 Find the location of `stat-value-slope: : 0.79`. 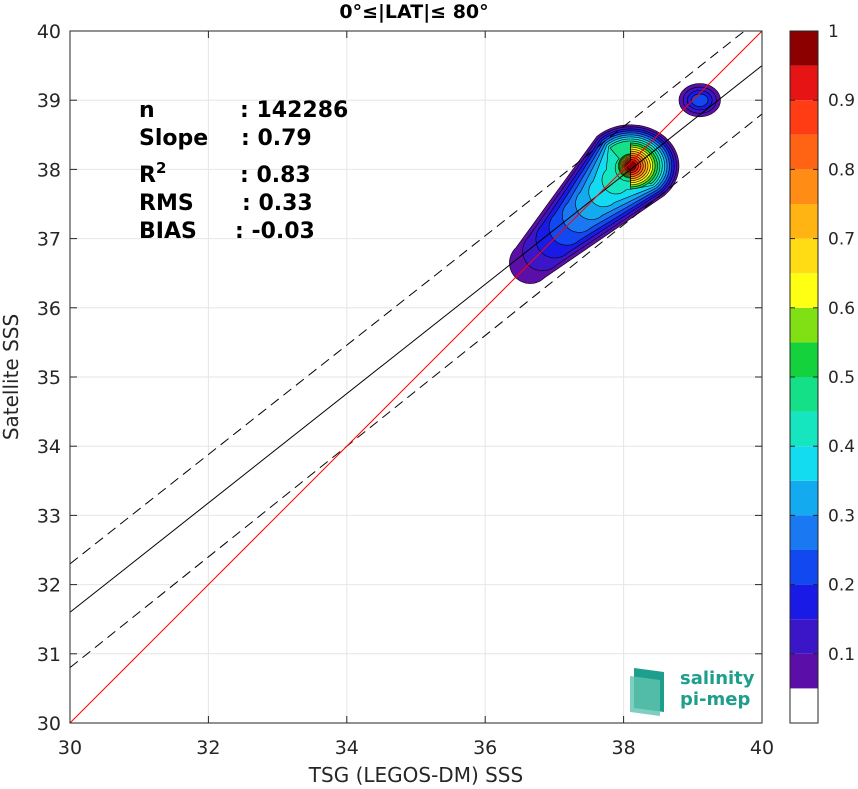

stat-value-slope: : 0.79 is located at coordinates (276, 138).